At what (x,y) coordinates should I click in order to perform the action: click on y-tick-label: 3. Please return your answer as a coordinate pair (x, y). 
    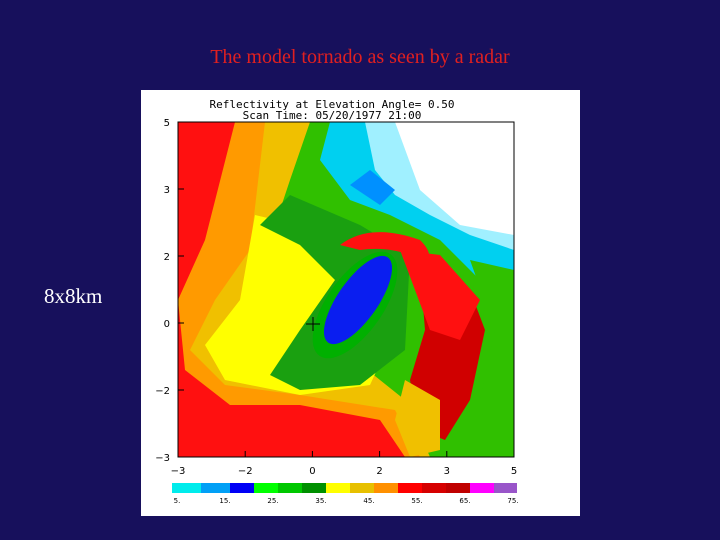
    Looking at the image, I should click on (167, 190).